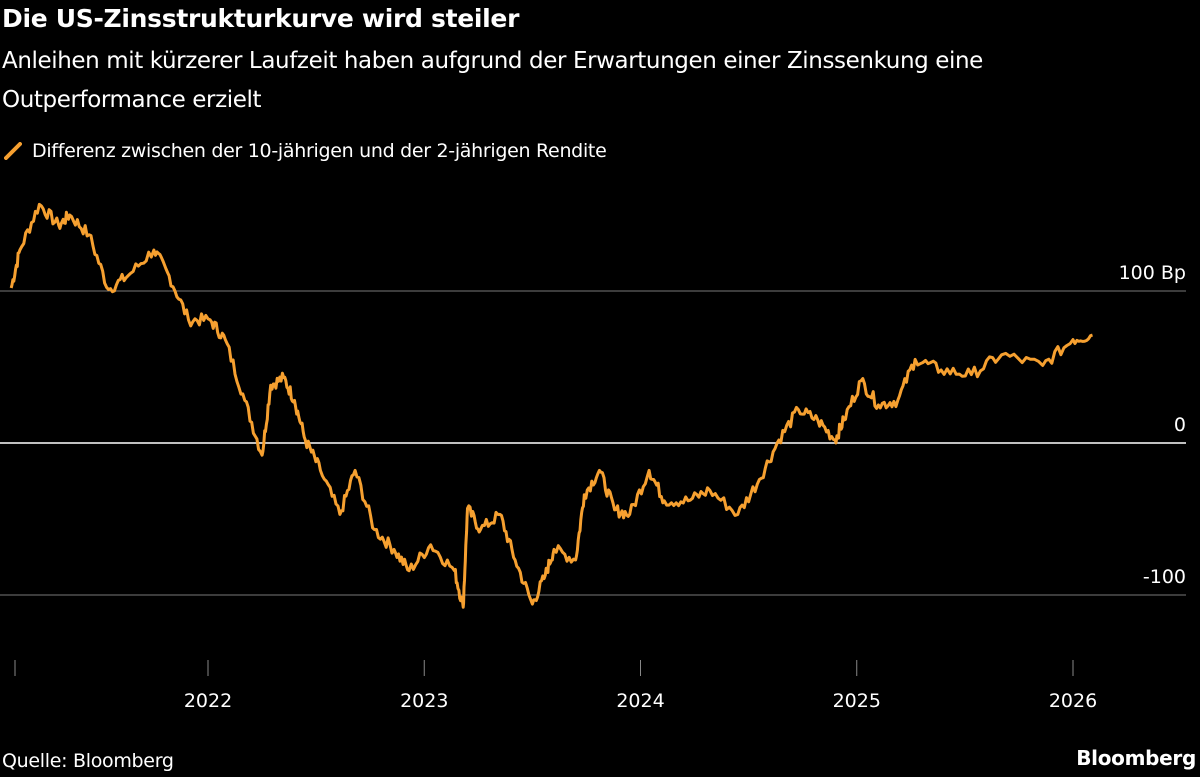  I want to click on y-tick-label: -100, so click(1164, 577).